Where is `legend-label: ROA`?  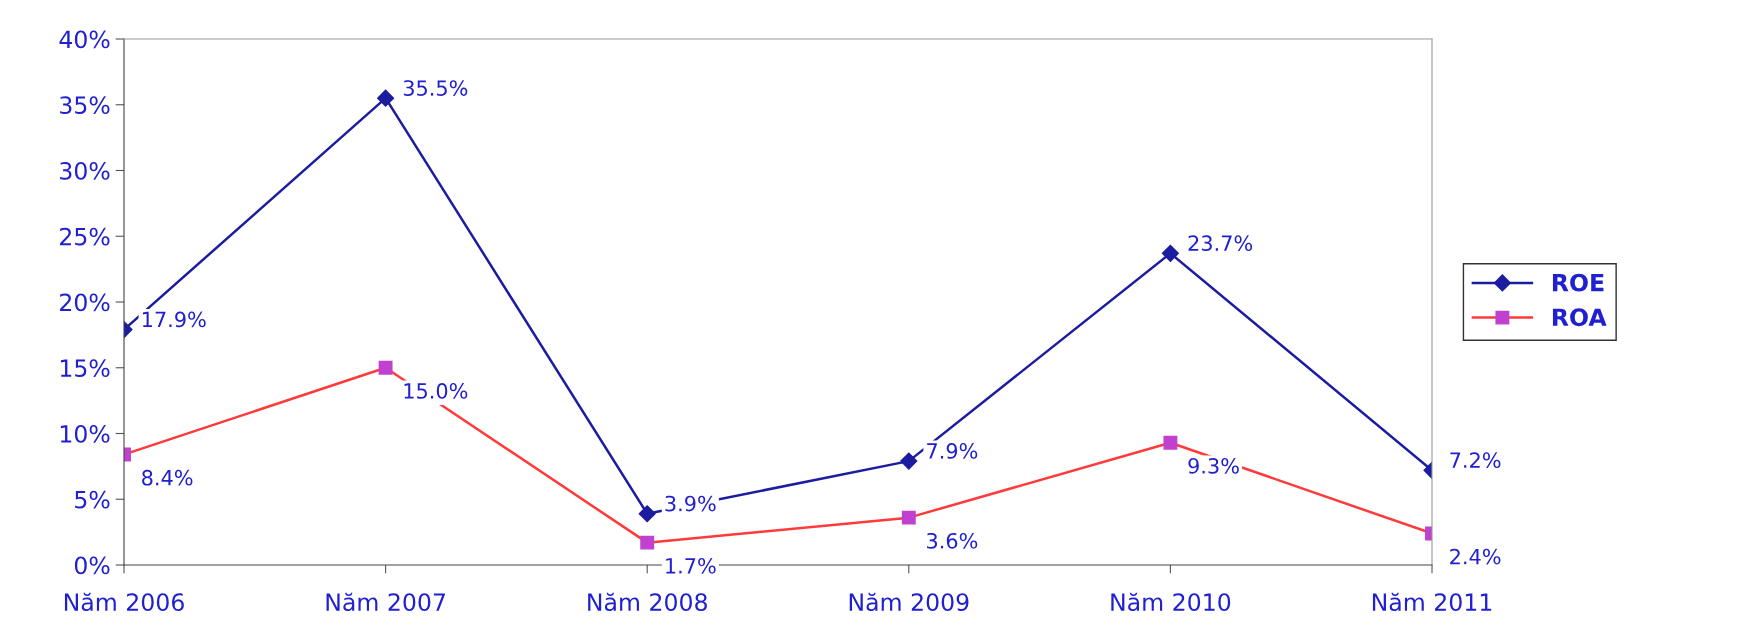
legend-label: ROA is located at coordinates (1579, 317).